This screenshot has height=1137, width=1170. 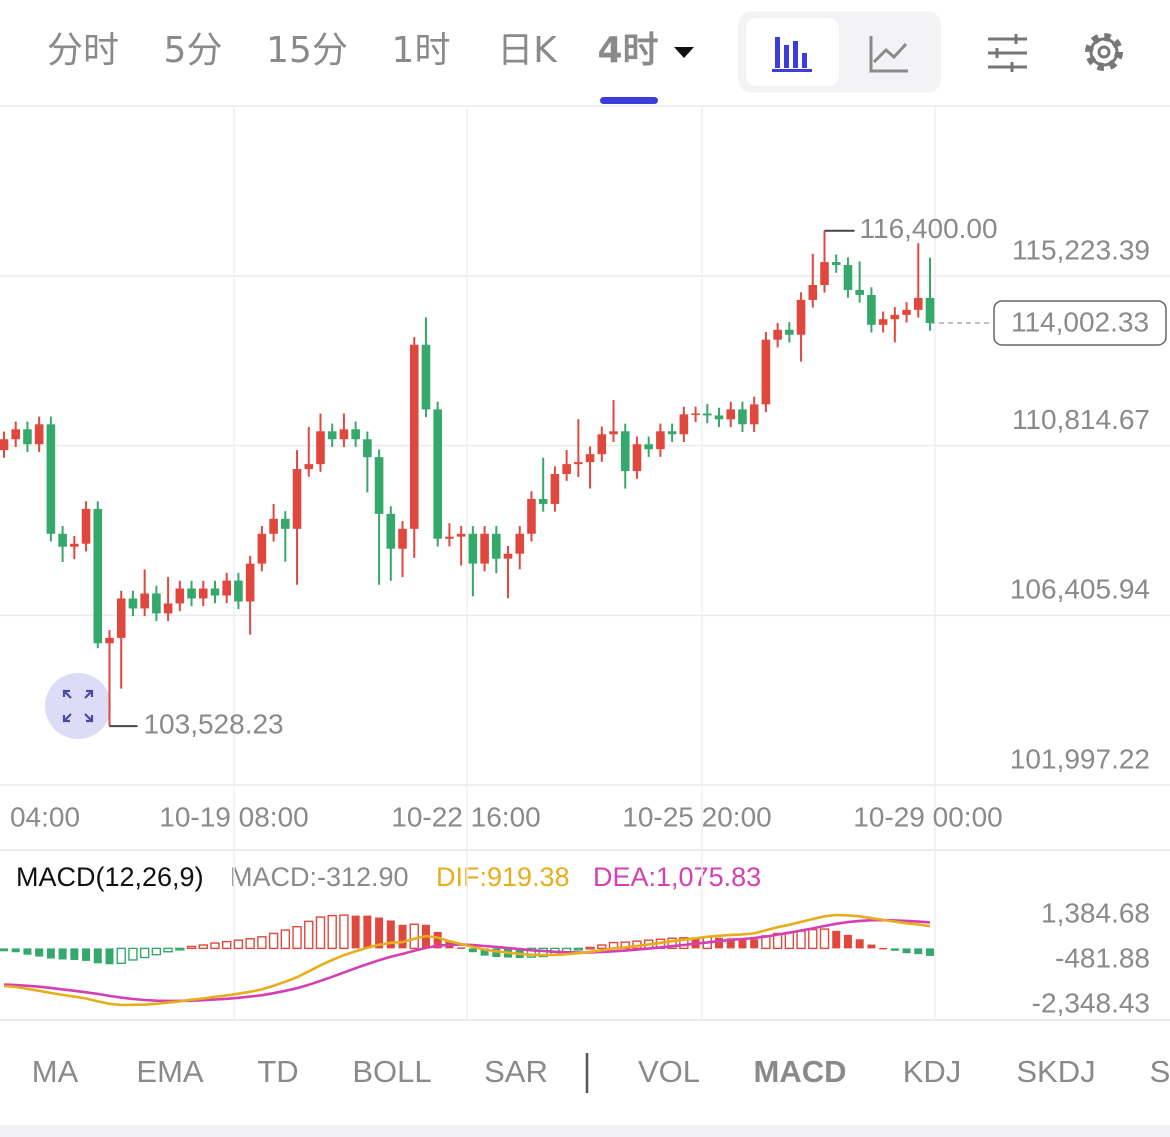 What do you see at coordinates (527, 50) in the screenshot?
I see `timeframe-tab: 日K` at bounding box center [527, 50].